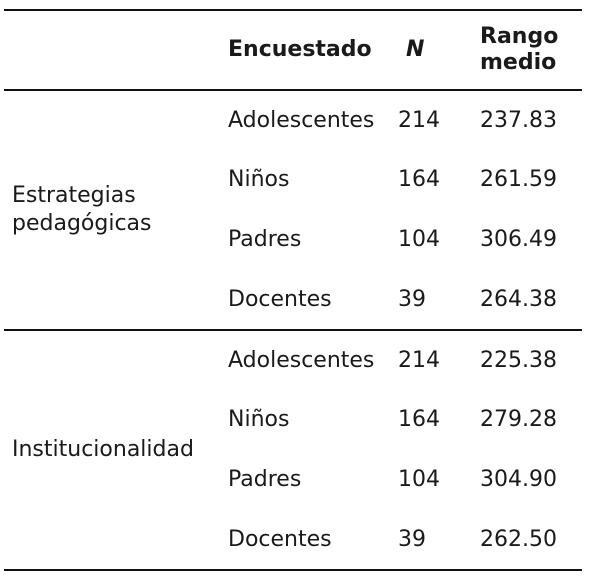  What do you see at coordinates (103, 449) in the screenshot?
I see `group-label-line1: Institucionalidad` at bounding box center [103, 449].